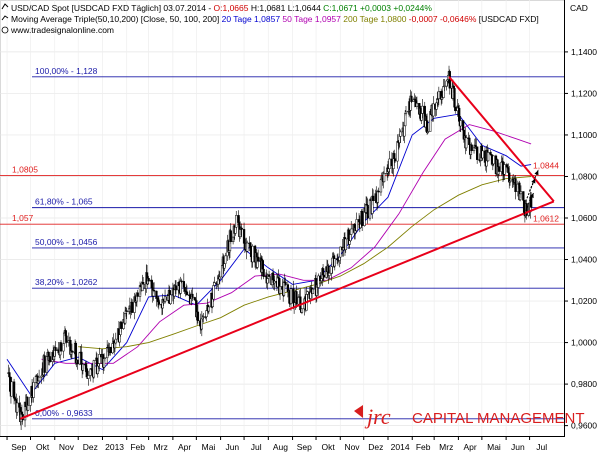 The width and height of the screenshot is (607, 456). What do you see at coordinates (358, 411) in the screenshot?
I see `brand-mark-icon` at bounding box center [358, 411].